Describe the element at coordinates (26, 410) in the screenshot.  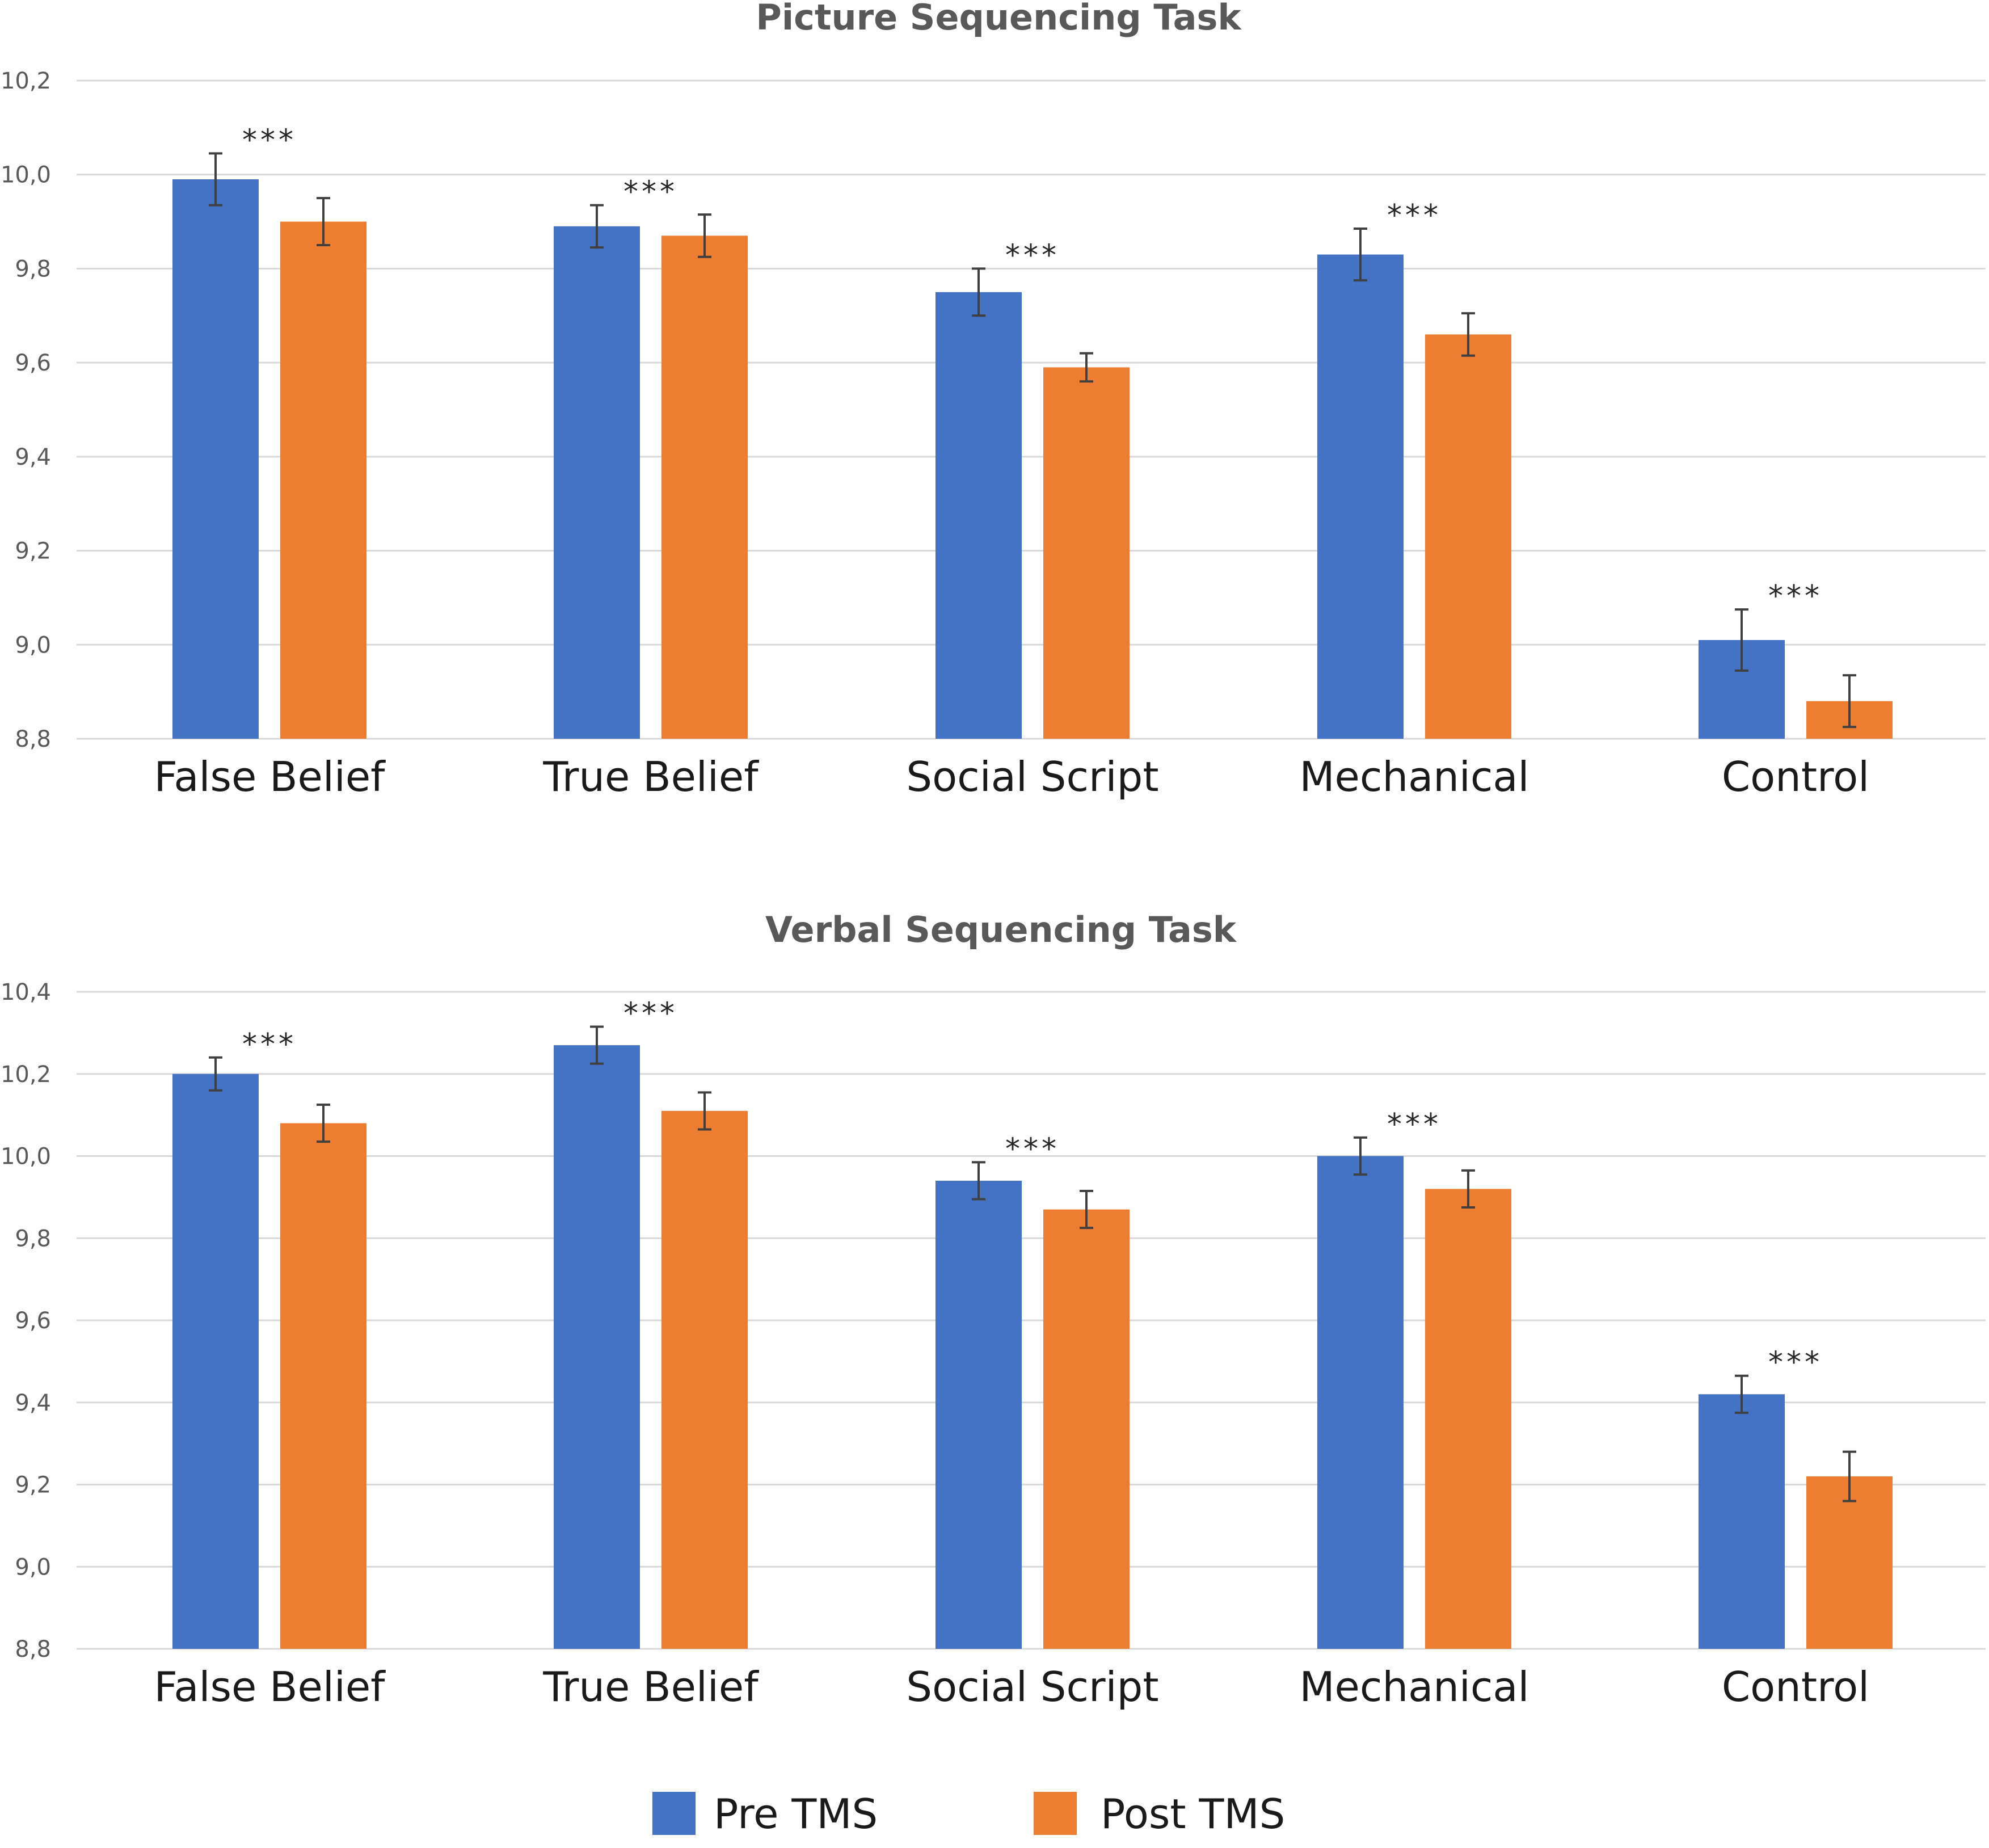
I see `y-axis-ticks: 8,8 9,0 9,2 9,4 9,6 9,8 10,0 10,2` at that location.